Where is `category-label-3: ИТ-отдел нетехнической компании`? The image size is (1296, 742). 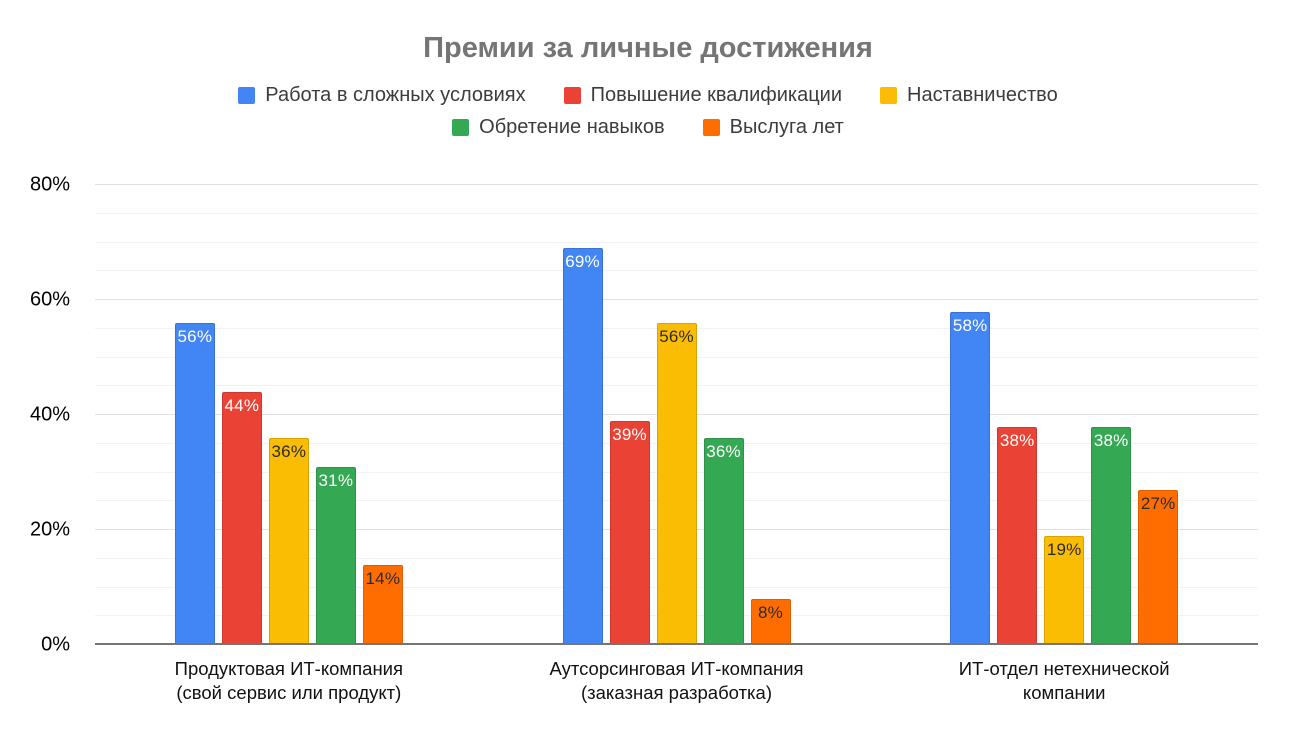 category-label-3: ИТ-отдел нетехнической компании is located at coordinates (1064, 681).